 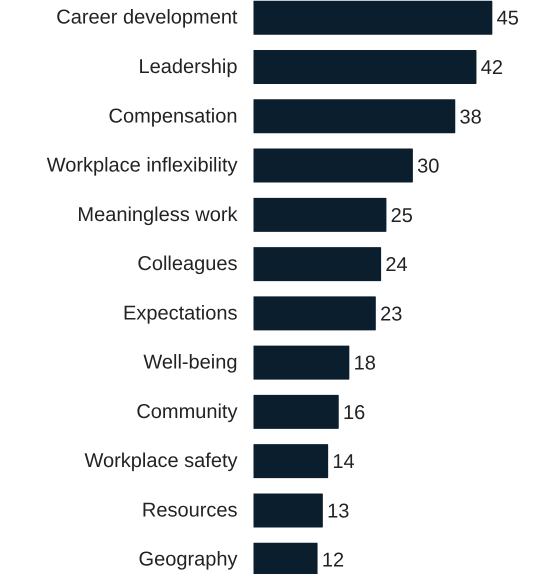 I want to click on data-label: 16, so click(x=354, y=413).